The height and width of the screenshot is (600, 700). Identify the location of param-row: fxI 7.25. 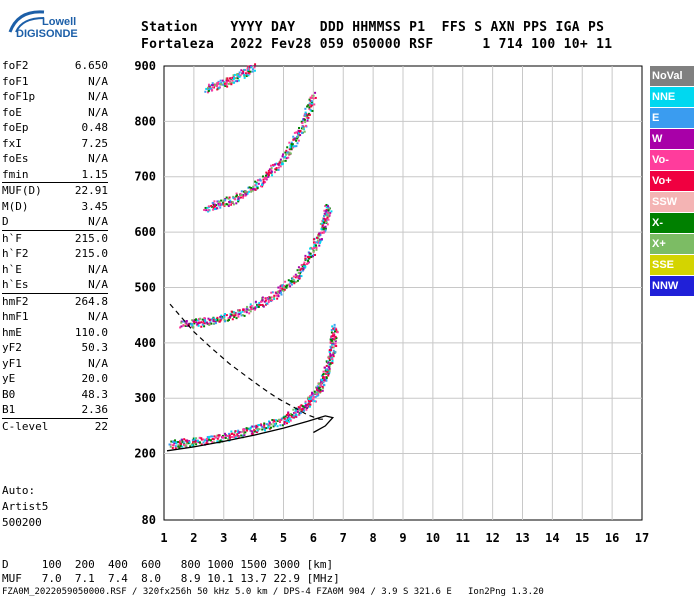
(55, 144).